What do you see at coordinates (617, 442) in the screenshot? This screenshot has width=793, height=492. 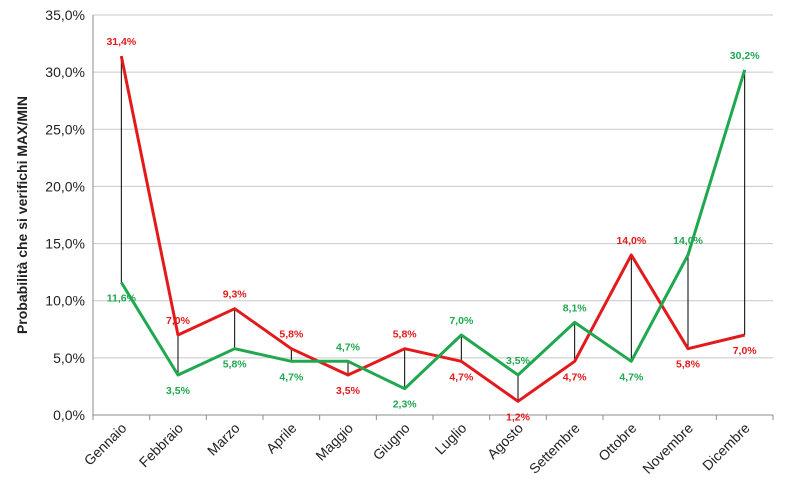 I see `x-tick-label: Ottobre` at bounding box center [617, 442].